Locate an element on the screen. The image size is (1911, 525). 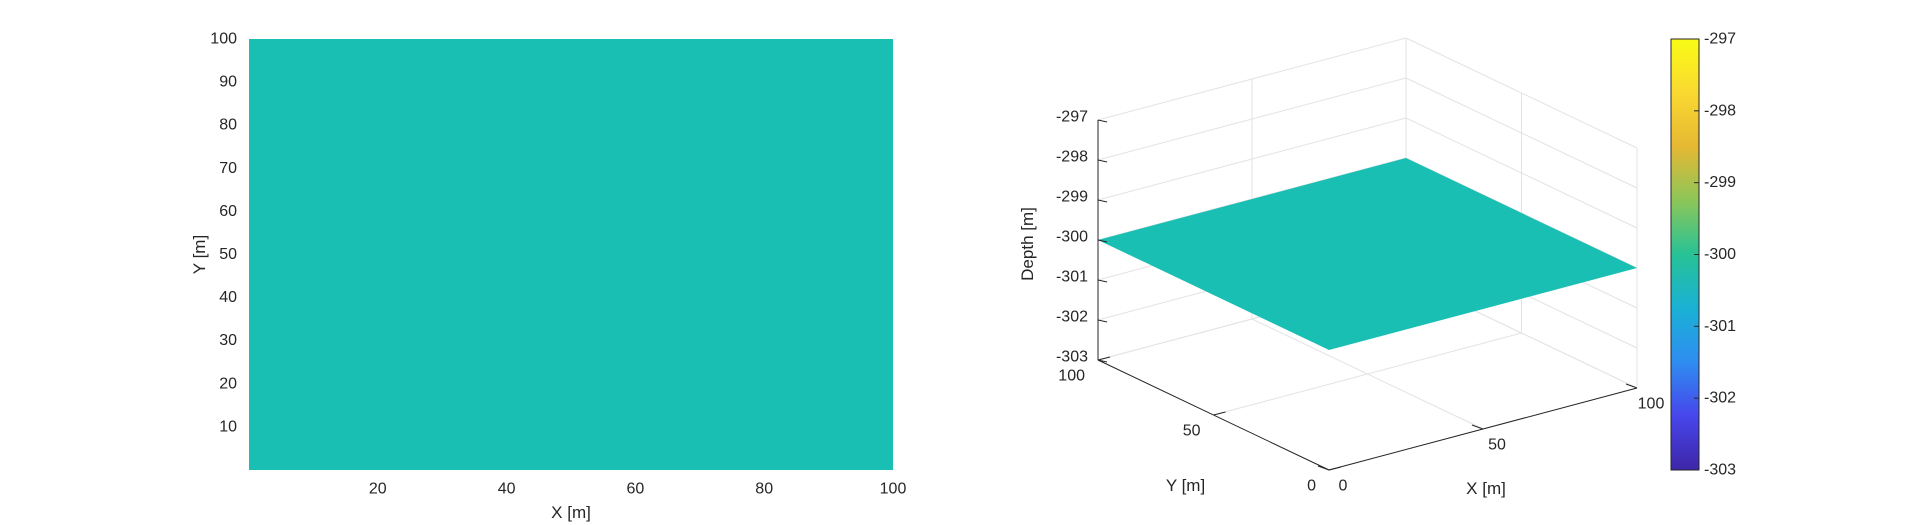
colorbar-tick-label: -301 is located at coordinates (1720, 326).